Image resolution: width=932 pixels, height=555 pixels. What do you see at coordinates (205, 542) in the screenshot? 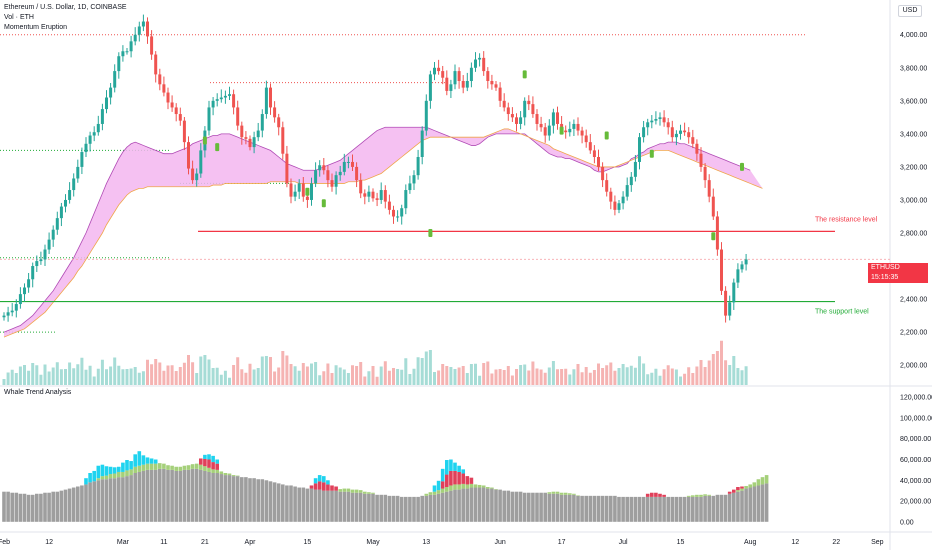
I see `time-axis-label: 21` at bounding box center [205, 542].